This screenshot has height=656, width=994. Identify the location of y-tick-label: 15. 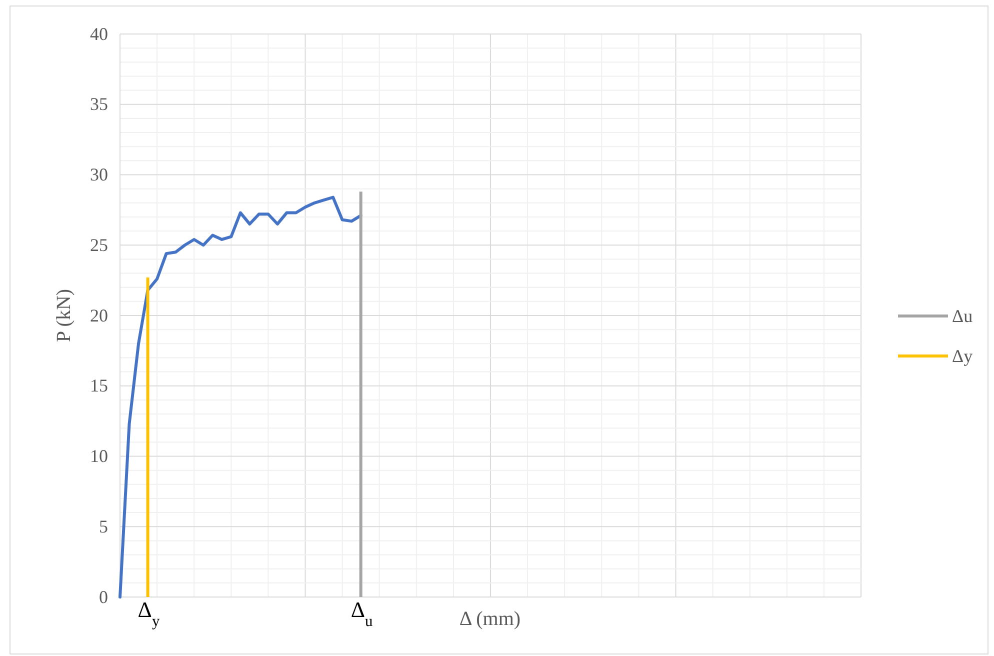
(99, 386).